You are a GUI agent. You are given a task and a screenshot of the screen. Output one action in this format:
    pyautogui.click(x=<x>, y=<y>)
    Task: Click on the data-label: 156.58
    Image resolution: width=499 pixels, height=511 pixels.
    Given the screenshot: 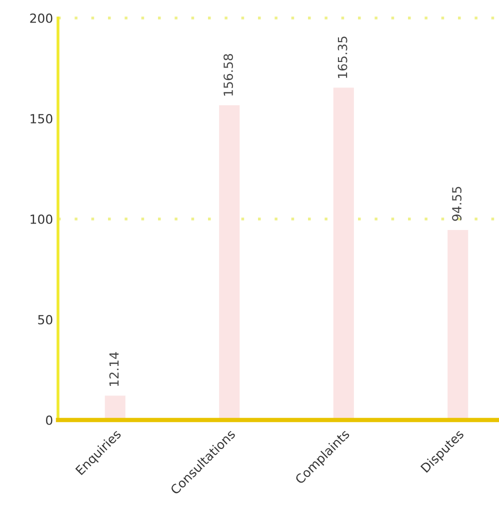 What is the action you would take?
    pyautogui.click(x=228, y=75)
    